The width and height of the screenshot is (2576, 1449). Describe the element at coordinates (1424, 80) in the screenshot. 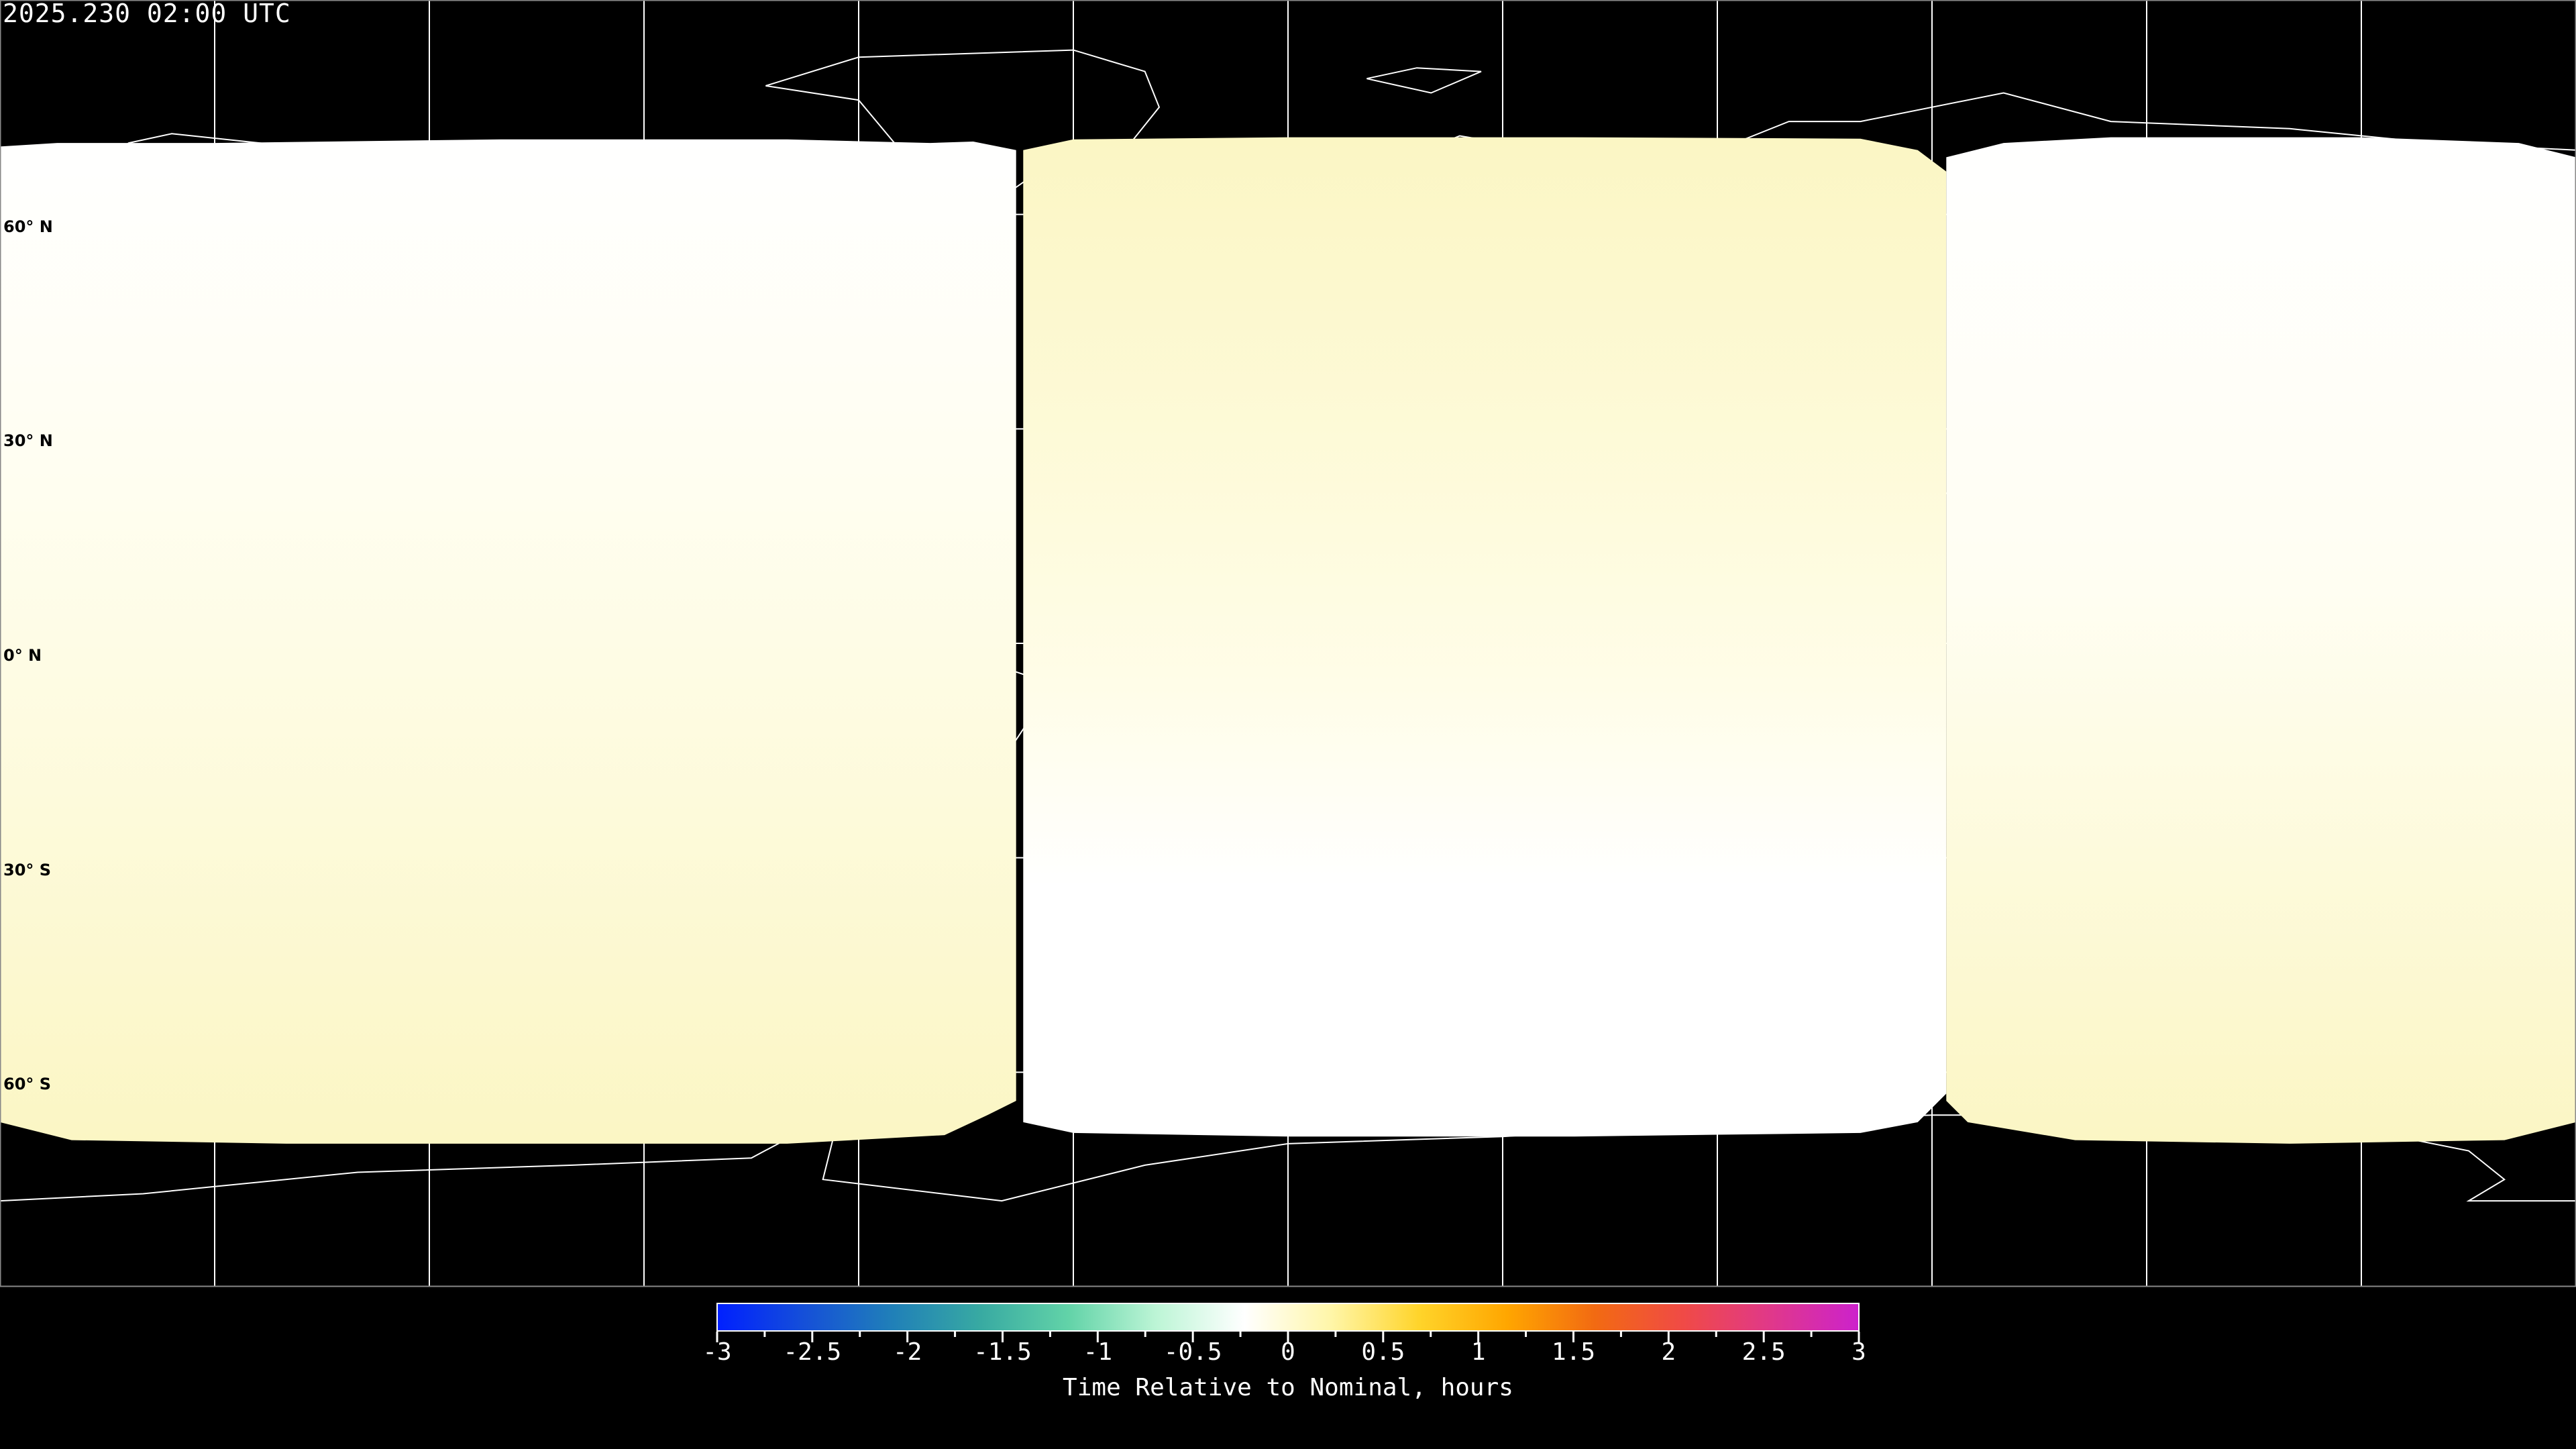

I see `coast-svalbard` at that location.